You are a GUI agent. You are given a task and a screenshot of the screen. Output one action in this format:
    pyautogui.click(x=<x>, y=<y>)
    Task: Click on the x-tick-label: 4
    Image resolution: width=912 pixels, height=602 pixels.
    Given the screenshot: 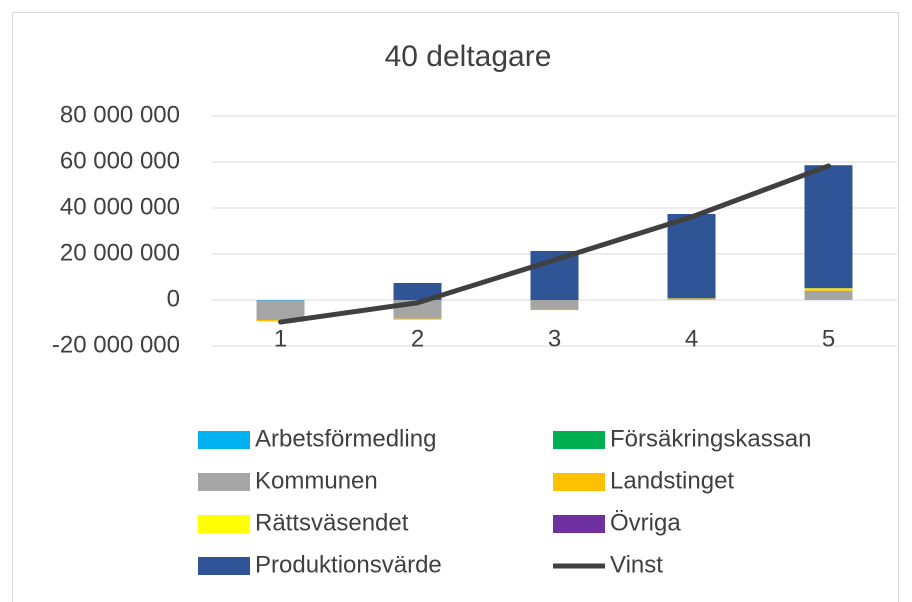 What is the action you would take?
    pyautogui.click(x=691, y=338)
    